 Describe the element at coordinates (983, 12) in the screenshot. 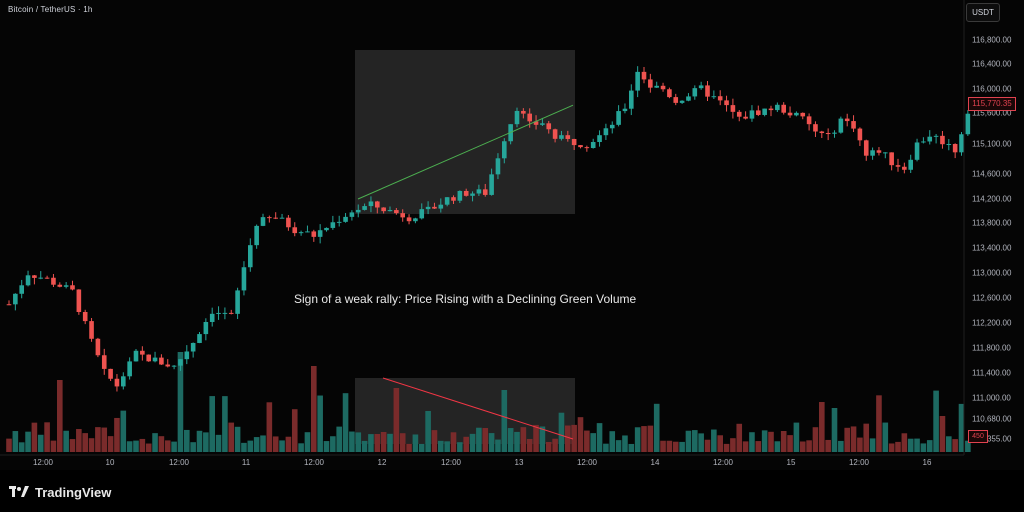

I see `currency-button: USDT` at that location.